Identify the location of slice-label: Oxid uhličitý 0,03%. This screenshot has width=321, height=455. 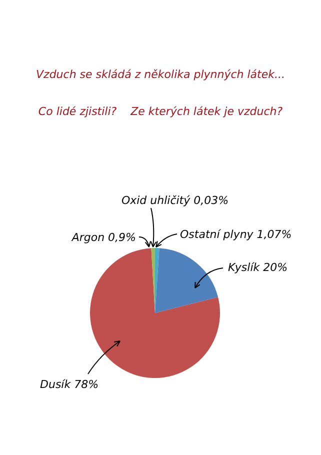
(175, 200).